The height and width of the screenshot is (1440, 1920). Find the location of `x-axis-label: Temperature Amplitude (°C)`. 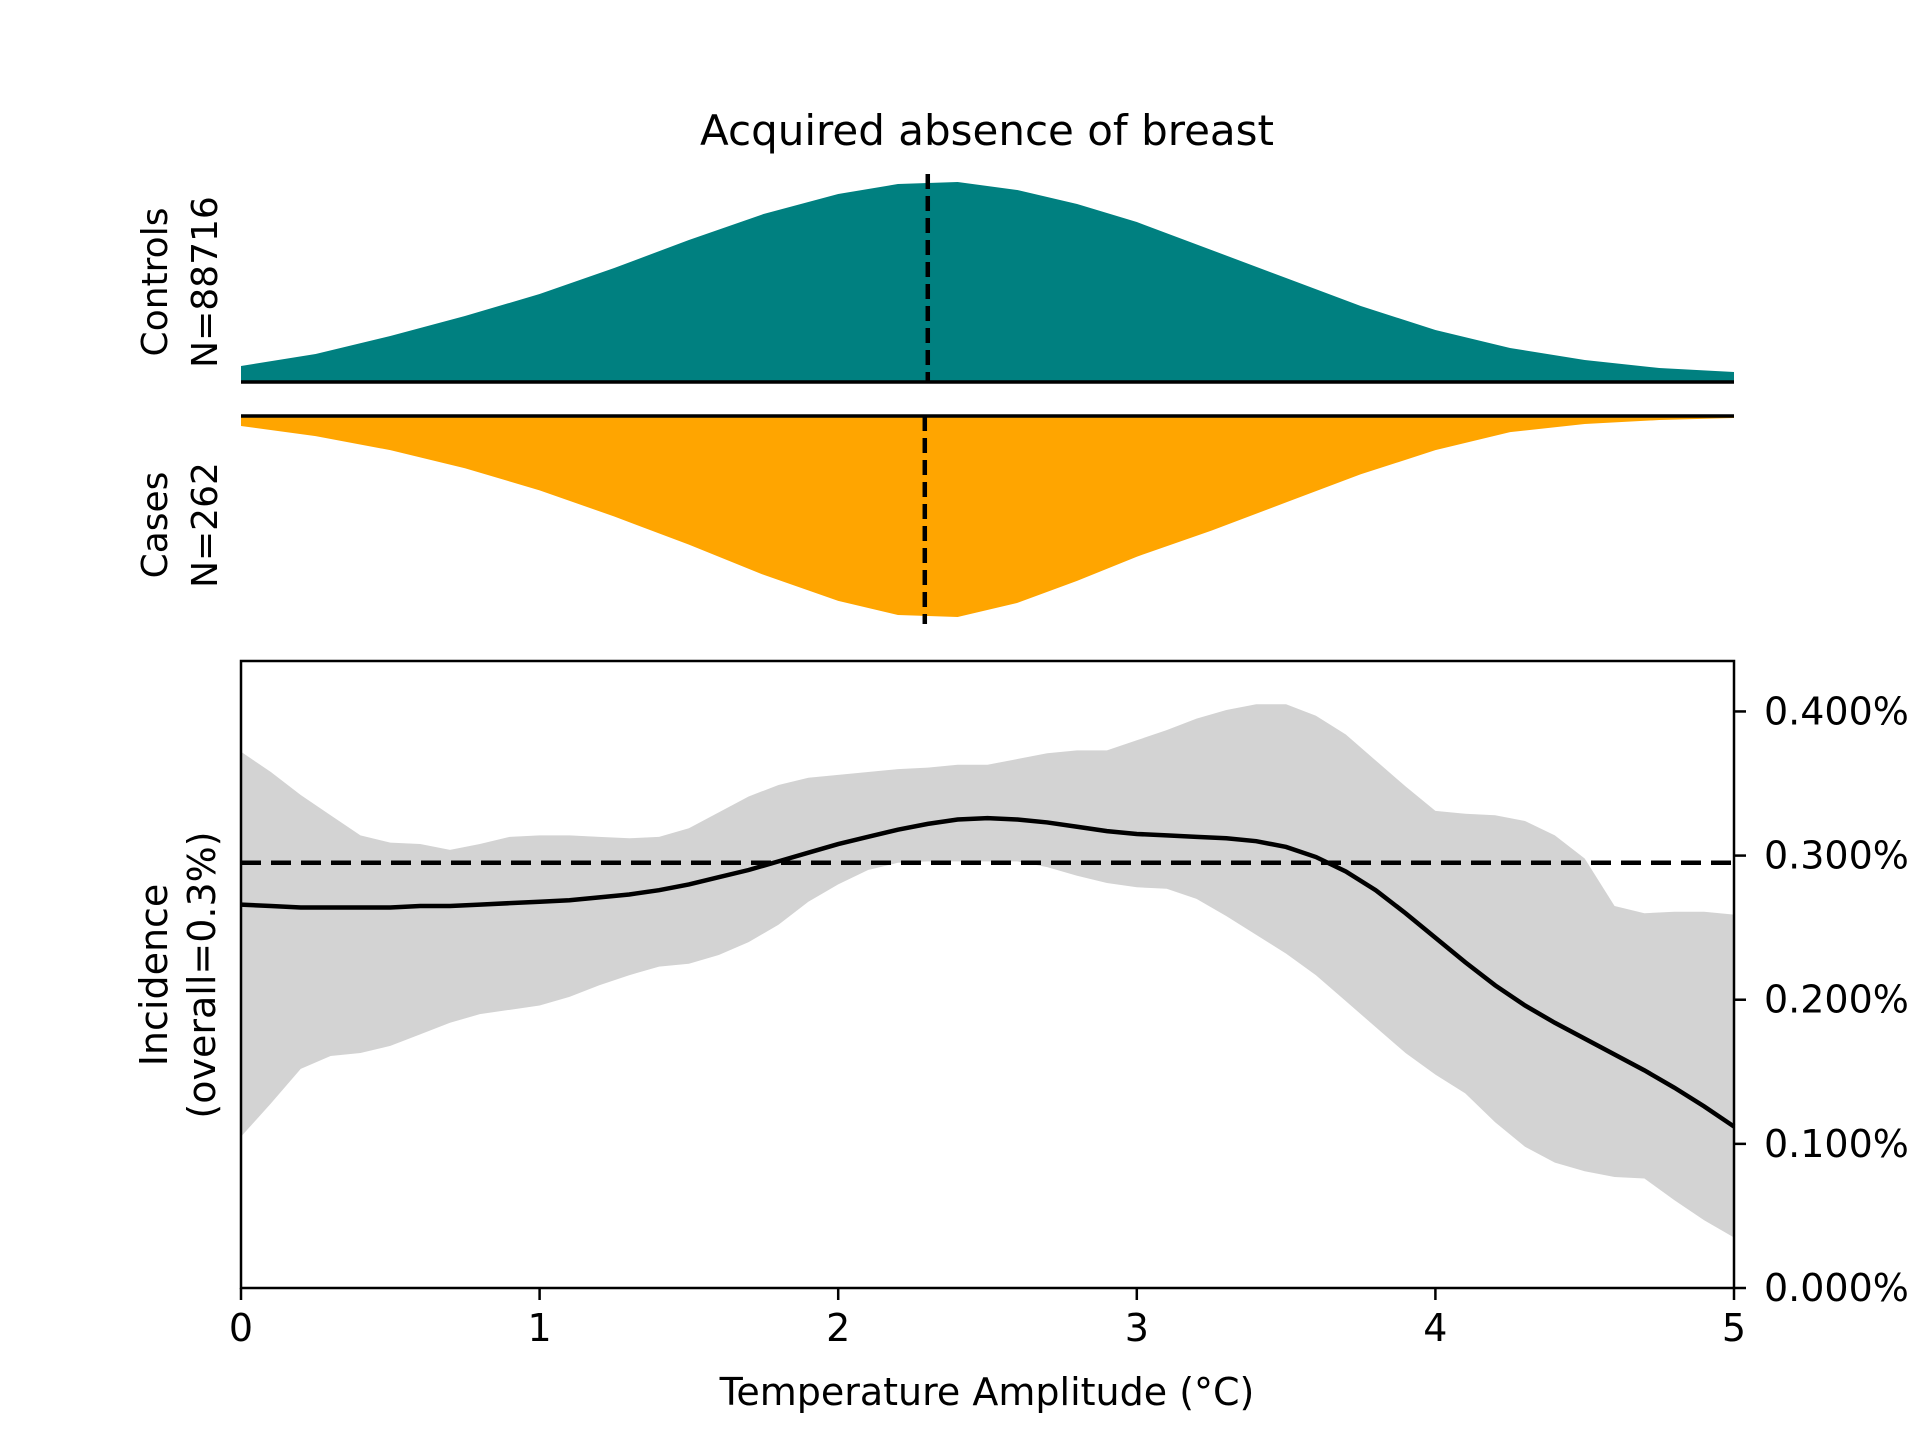

x-axis-label: Temperature Amplitude (°C) is located at coordinates (987, 1392).